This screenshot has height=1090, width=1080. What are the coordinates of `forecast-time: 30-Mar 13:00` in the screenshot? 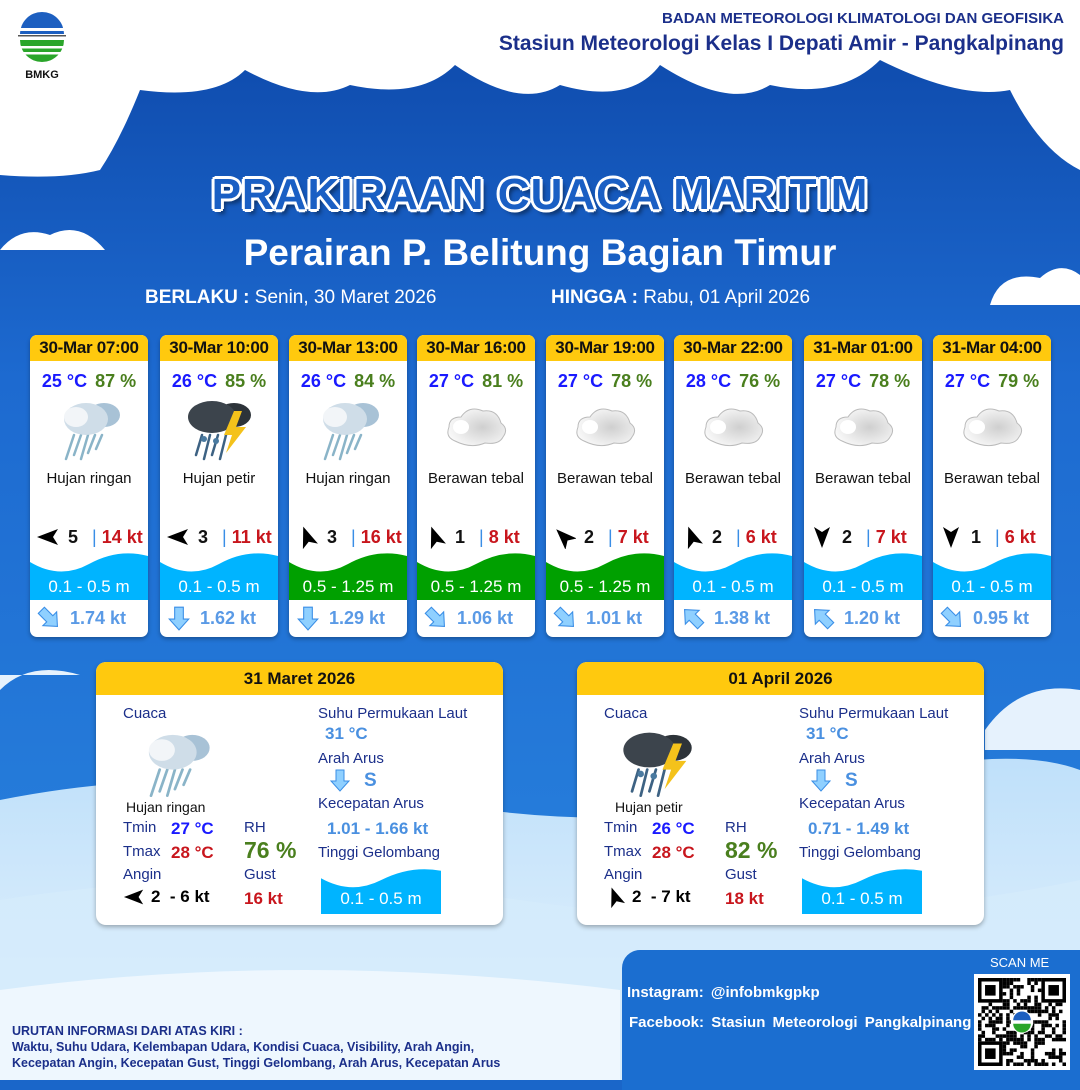 It's located at (348, 348).